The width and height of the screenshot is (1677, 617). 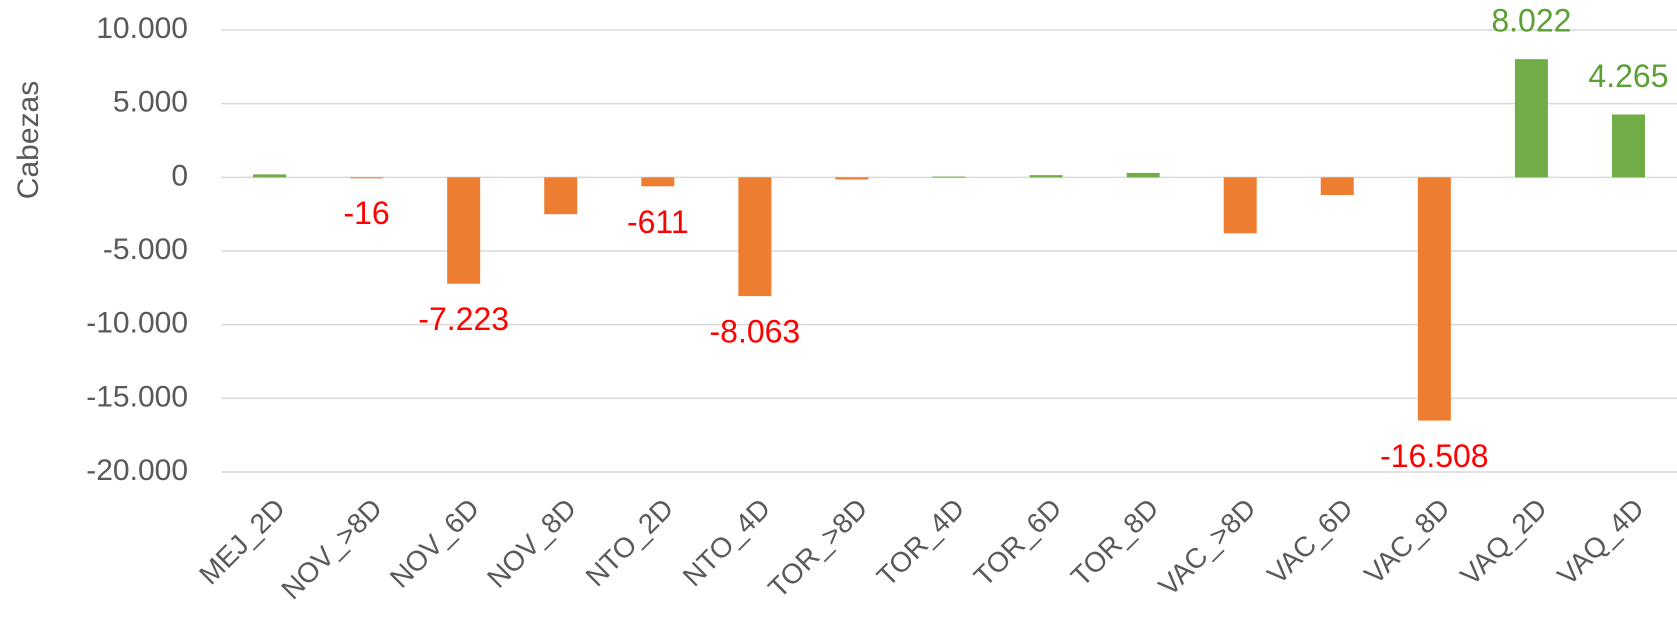 I want to click on y-tick-label: -15.000, so click(x=137, y=396).